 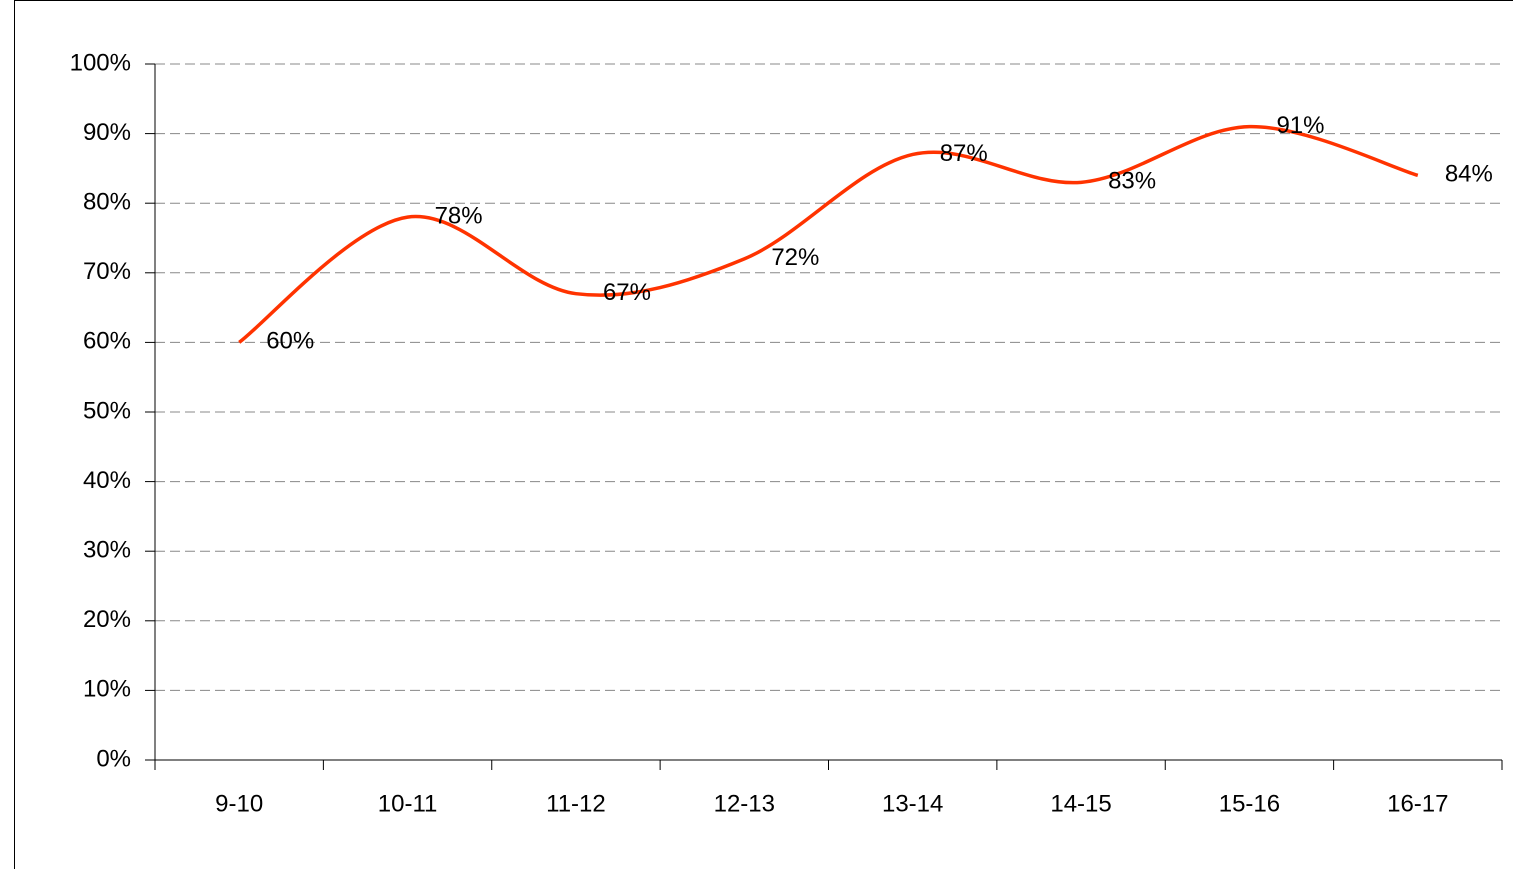 I want to click on y-tick-label: 40%, so click(x=107, y=480).